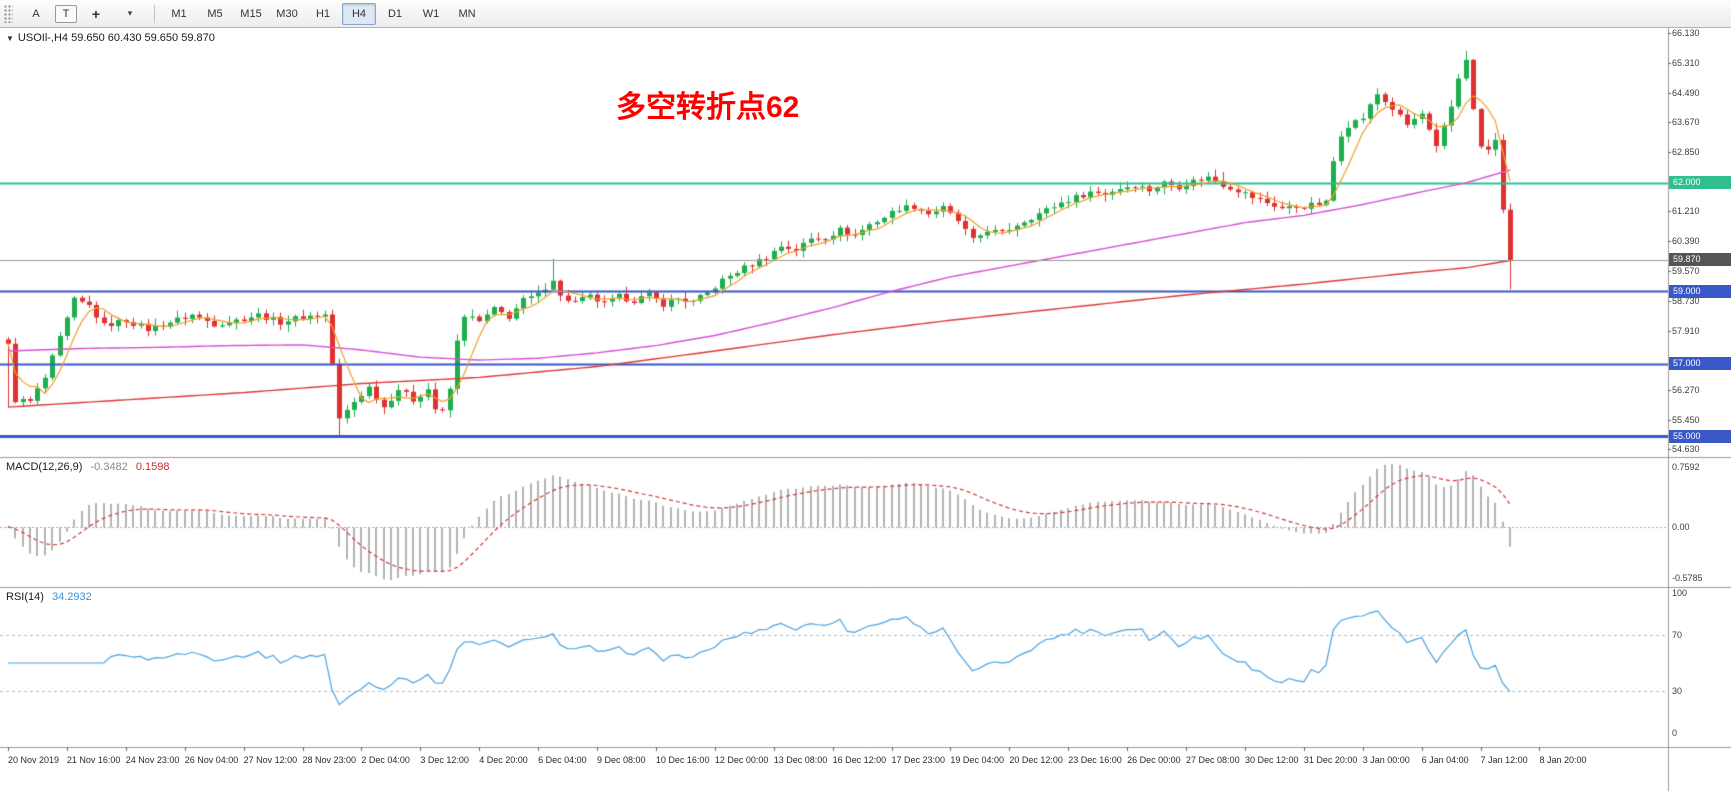 This screenshot has height=791, width=1731. What do you see at coordinates (395, 13) in the screenshot?
I see `timeframe-button-d1: D1` at bounding box center [395, 13].